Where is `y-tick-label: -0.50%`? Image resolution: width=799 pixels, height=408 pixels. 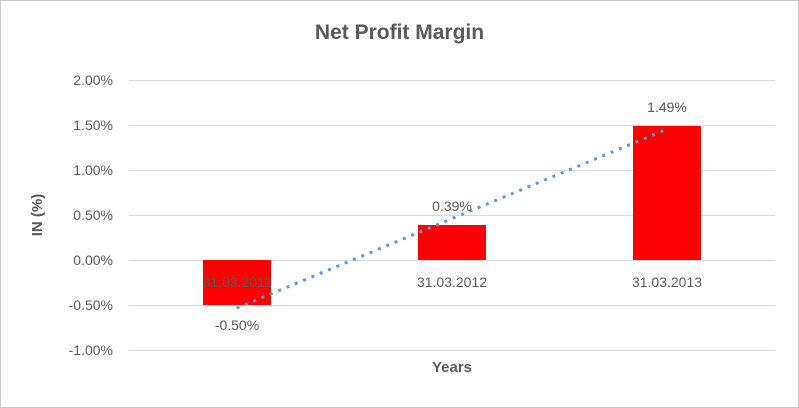
y-tick-label: -0.50% is located at coordinates (90, 305).